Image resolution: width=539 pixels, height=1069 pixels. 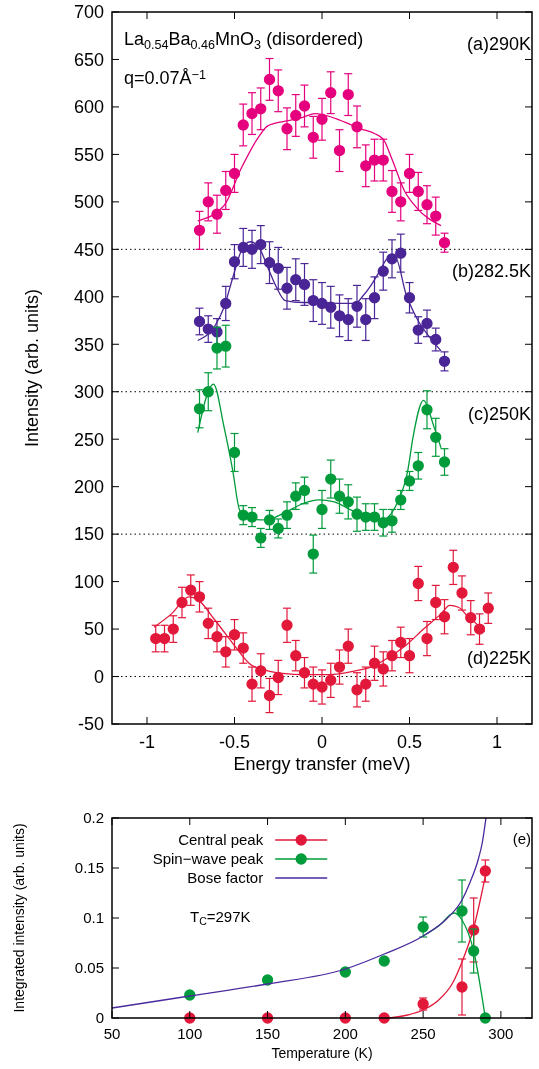 I want to click on annotation: T$_{C}$=297K, so click(x=220, y=918).